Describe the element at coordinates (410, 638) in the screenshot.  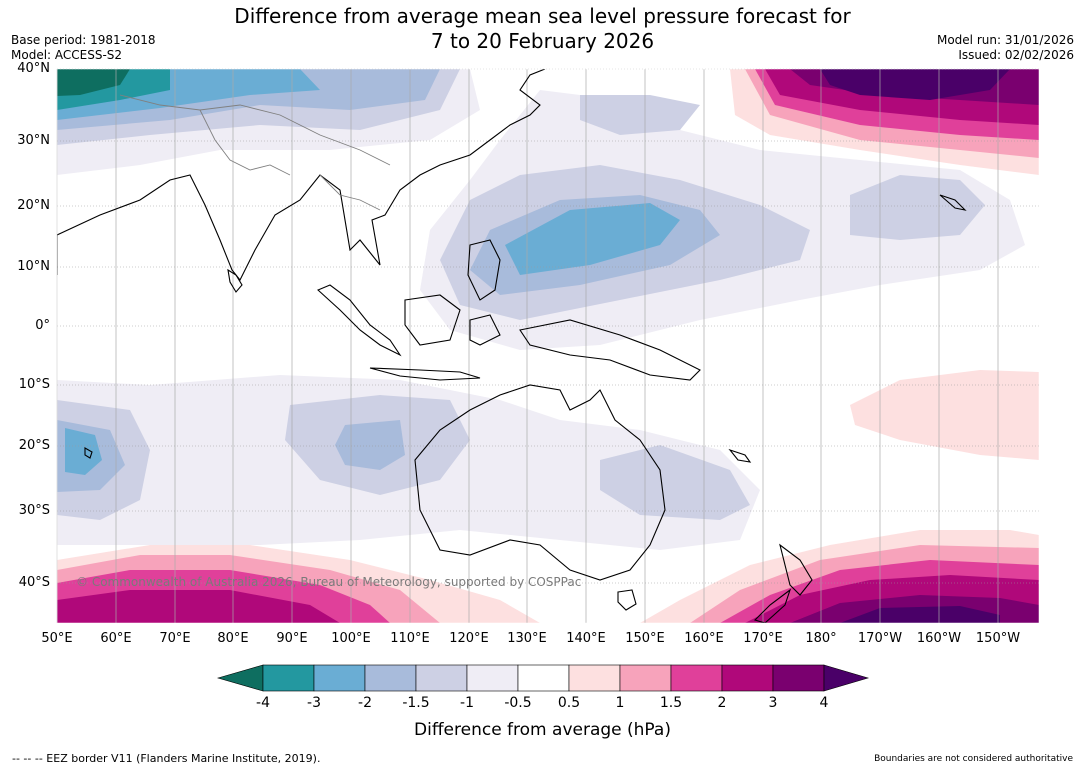
I see `lon-label: 110°E` at that location.